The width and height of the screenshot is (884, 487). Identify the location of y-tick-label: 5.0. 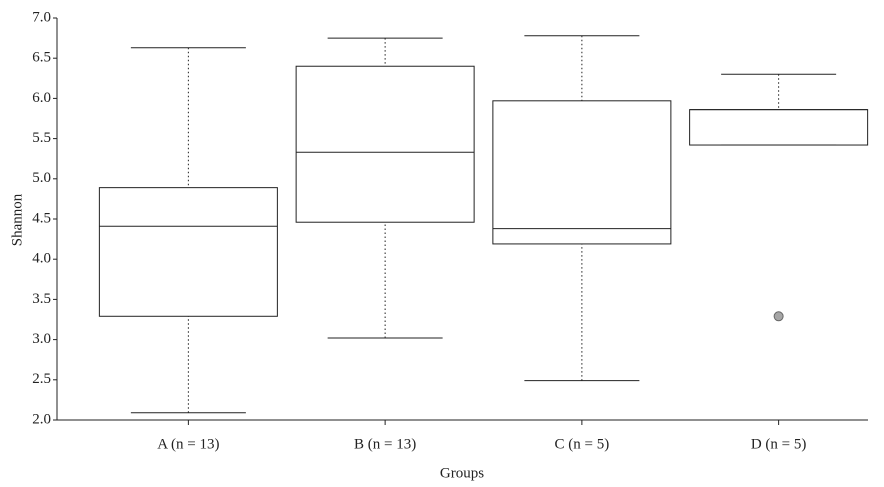
(41, 178).